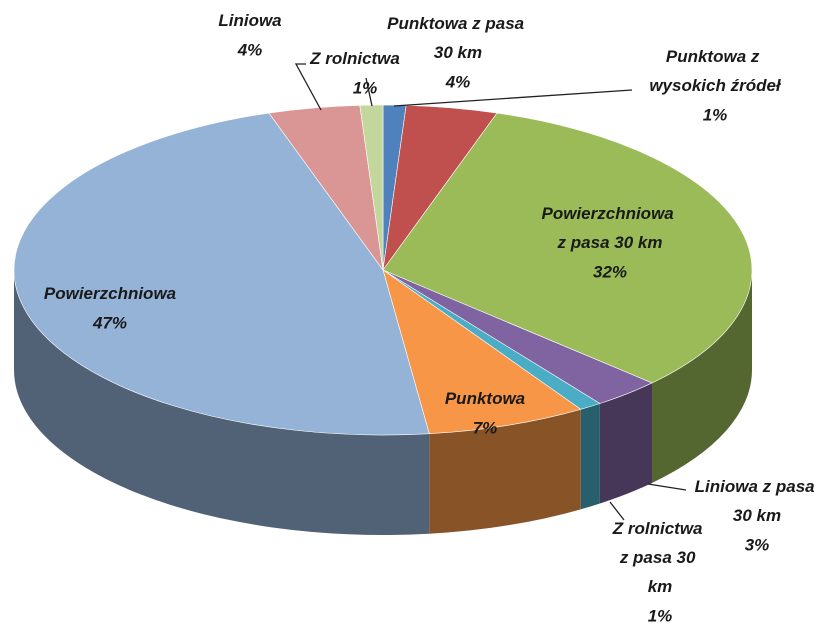 The image size is (832, 628). I want to click on label-line: z pasa 30, so click(659, 557).